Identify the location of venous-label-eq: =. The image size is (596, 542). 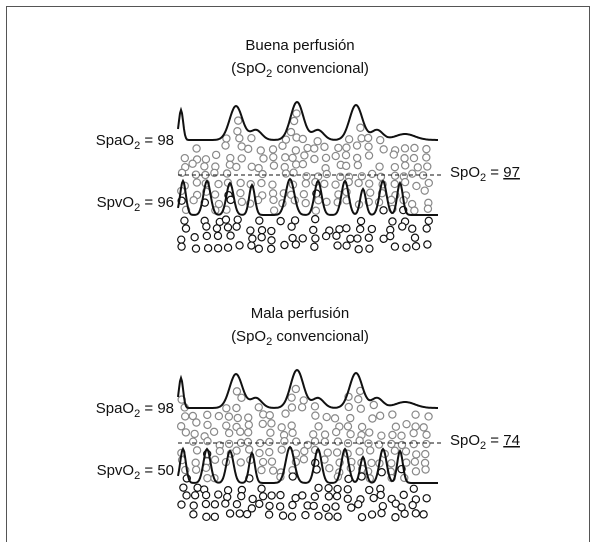
(148, 202).